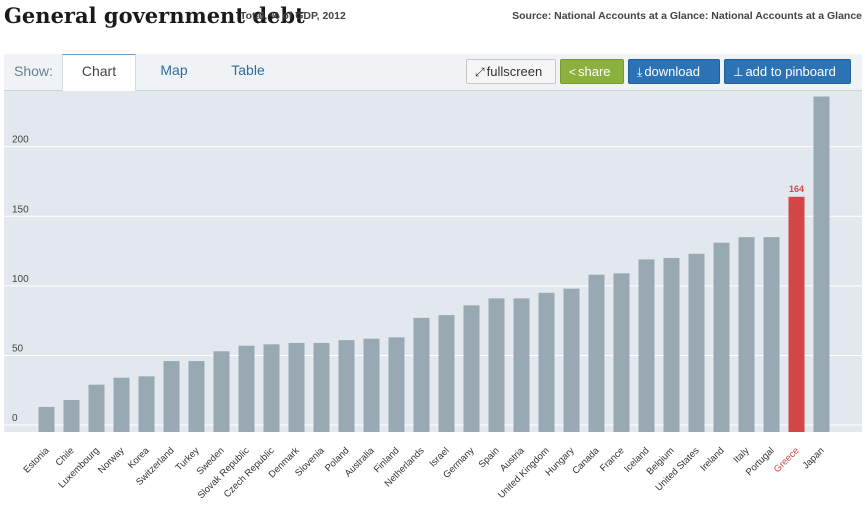 Image resolution: width=866 pixels, height=528 pixels. I want to click on fullscreen-icon: ⤢, so click(480, 72).